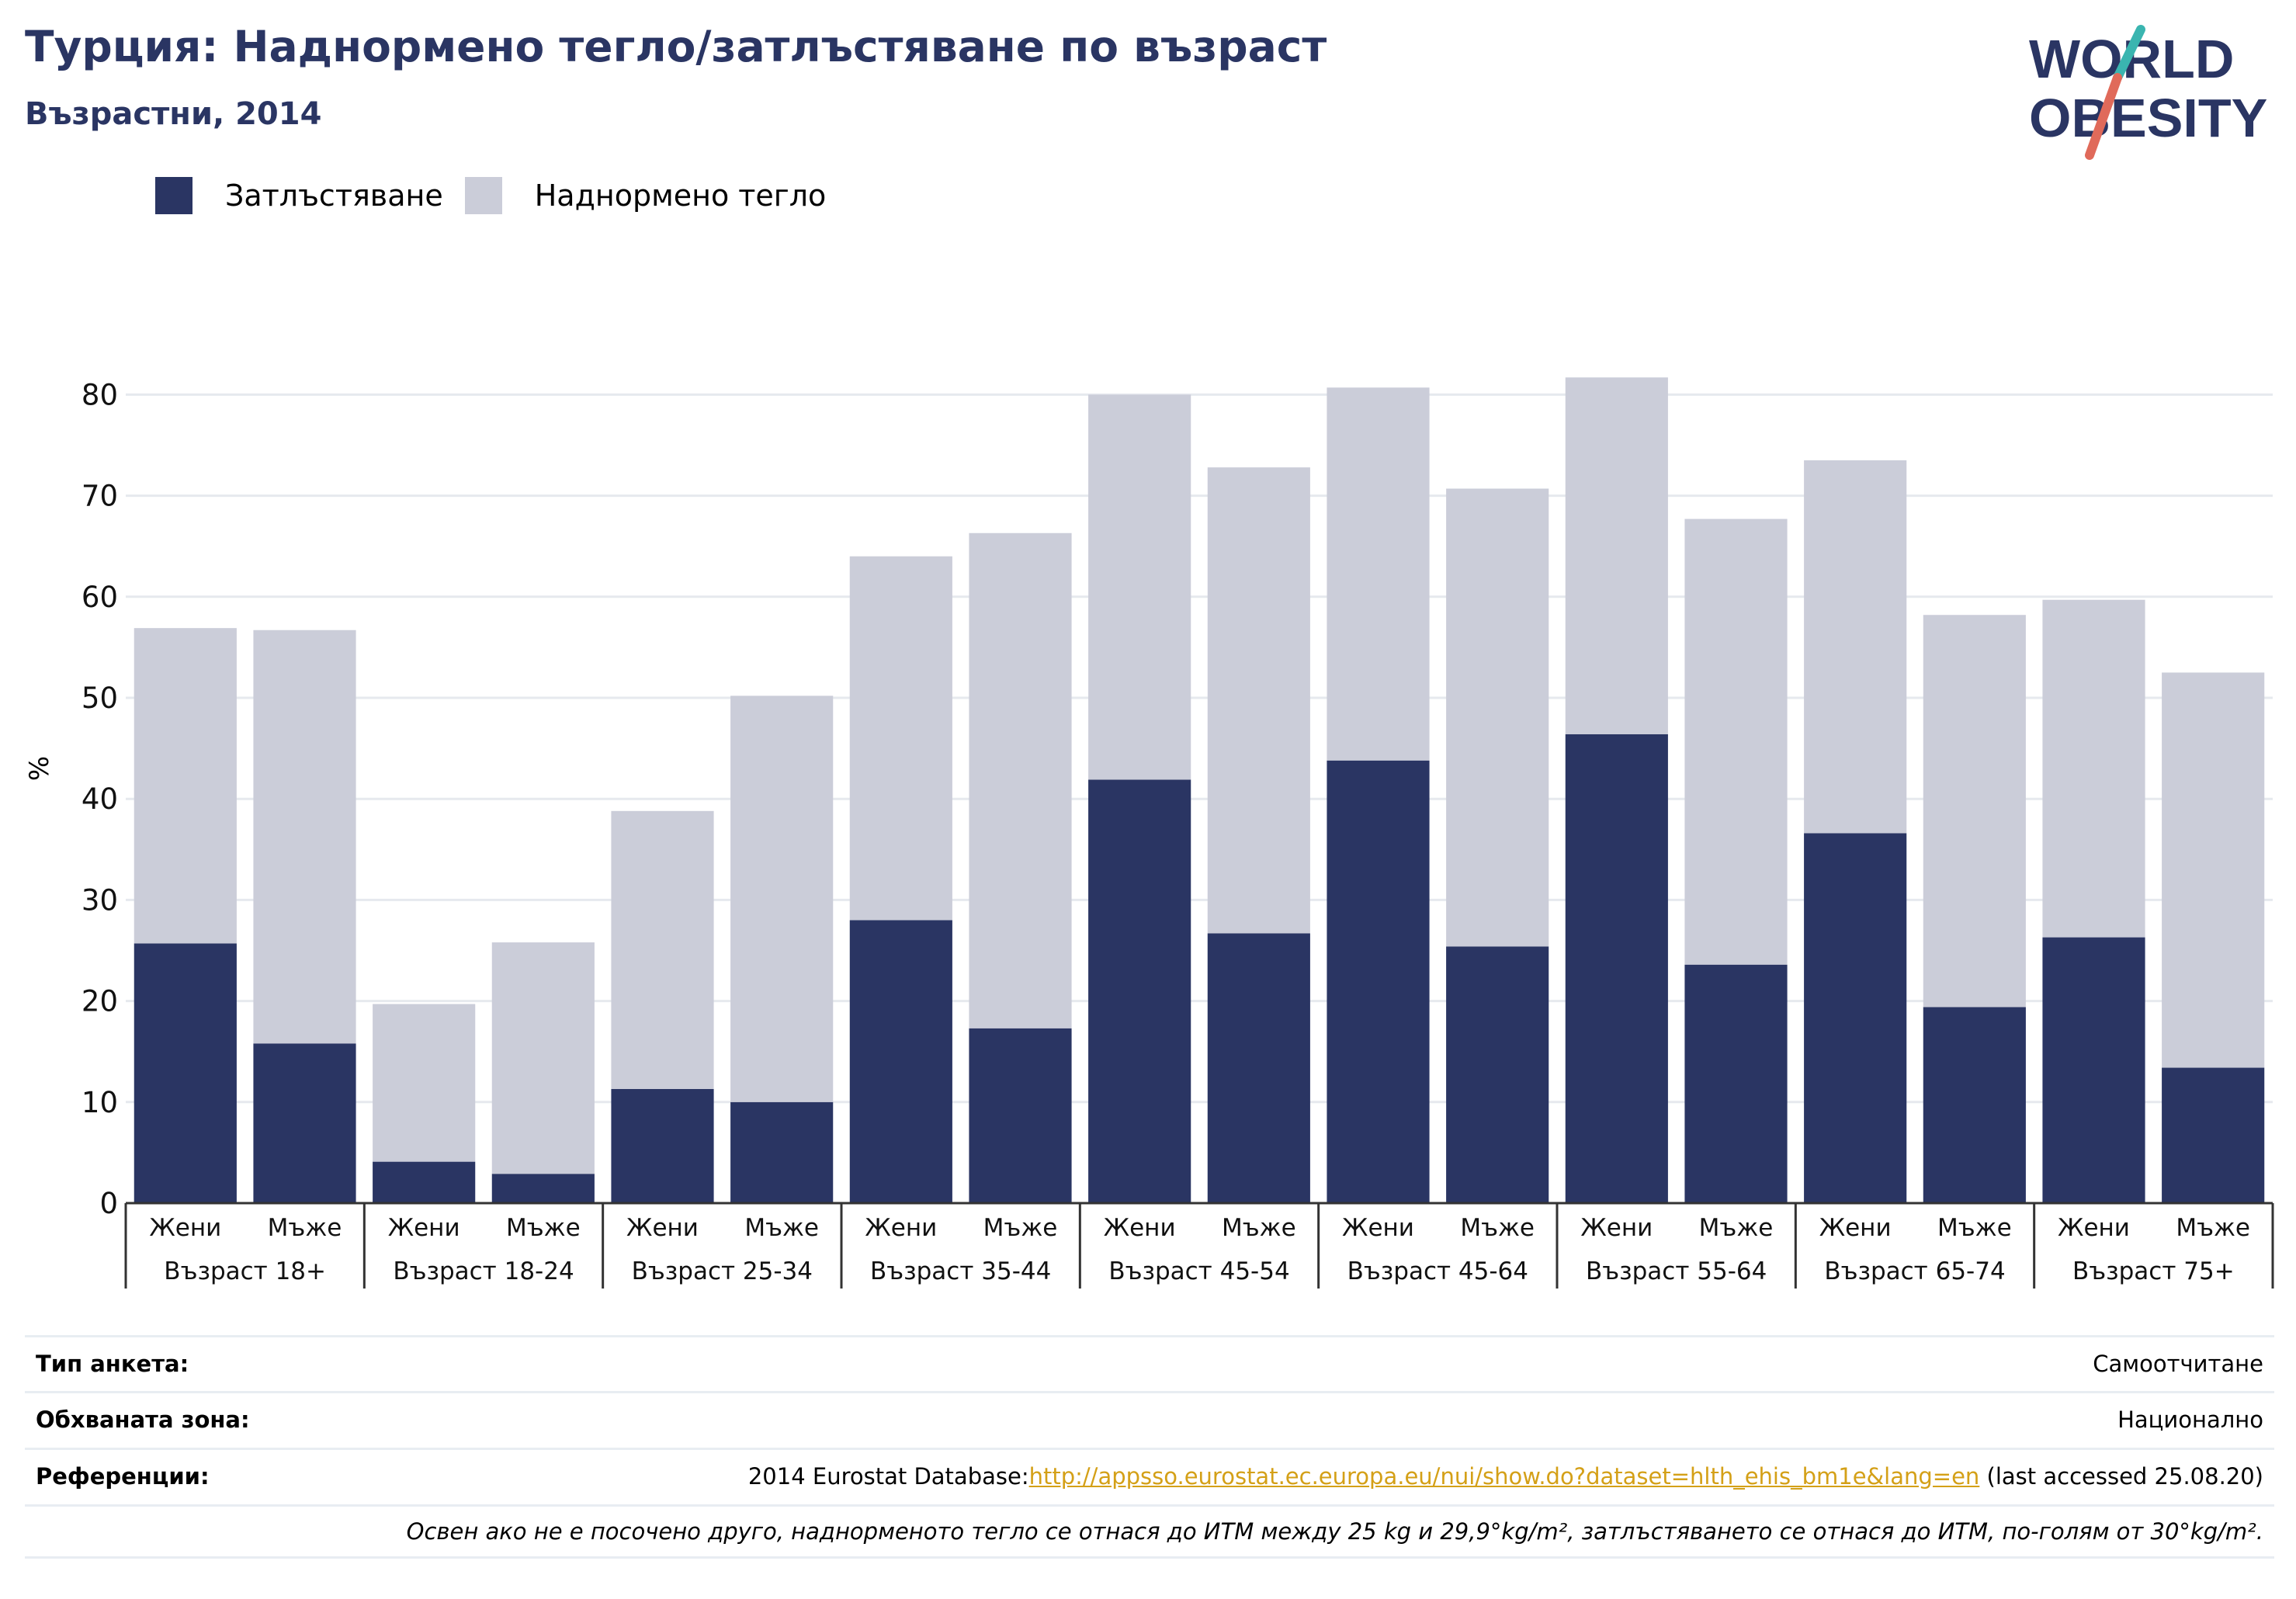  I want to click on y-tick-label: 20, so click(100, 1001).